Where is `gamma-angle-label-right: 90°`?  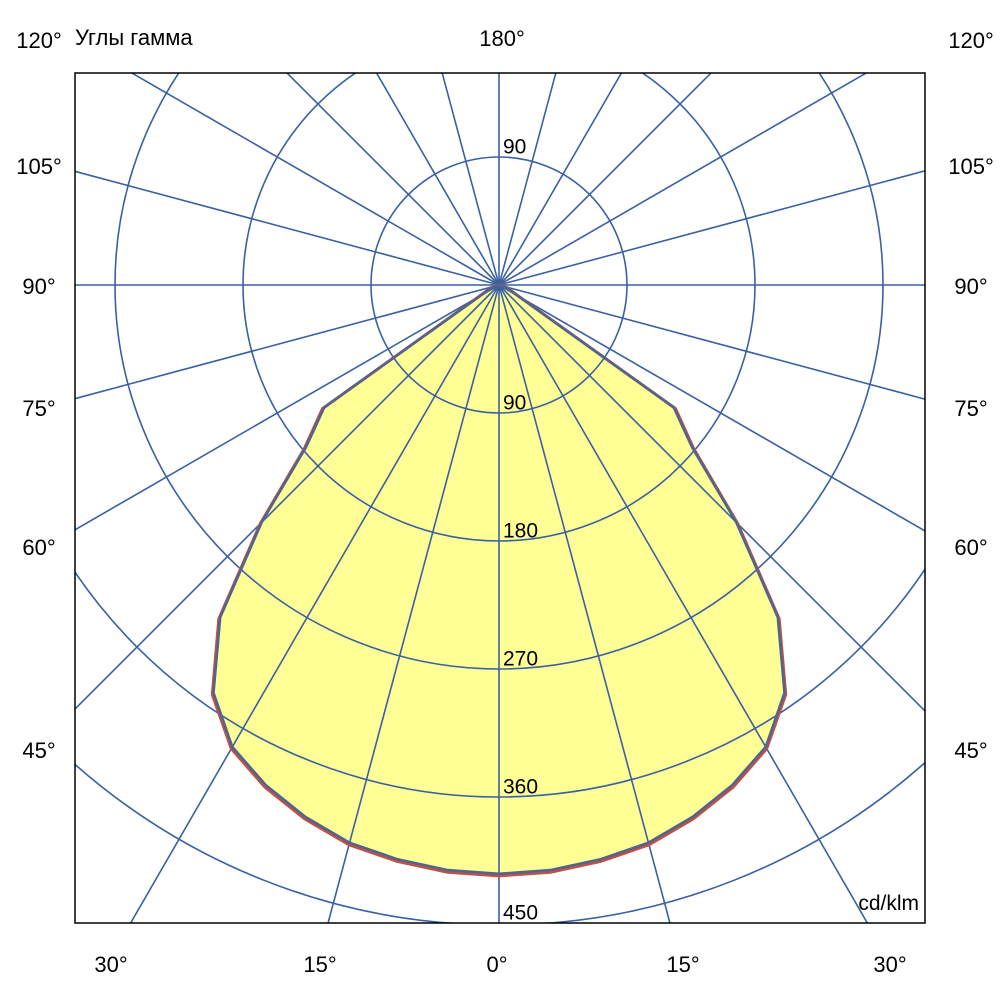
gamma-angle-label-right: 90° is located at coordinates (970, 286).